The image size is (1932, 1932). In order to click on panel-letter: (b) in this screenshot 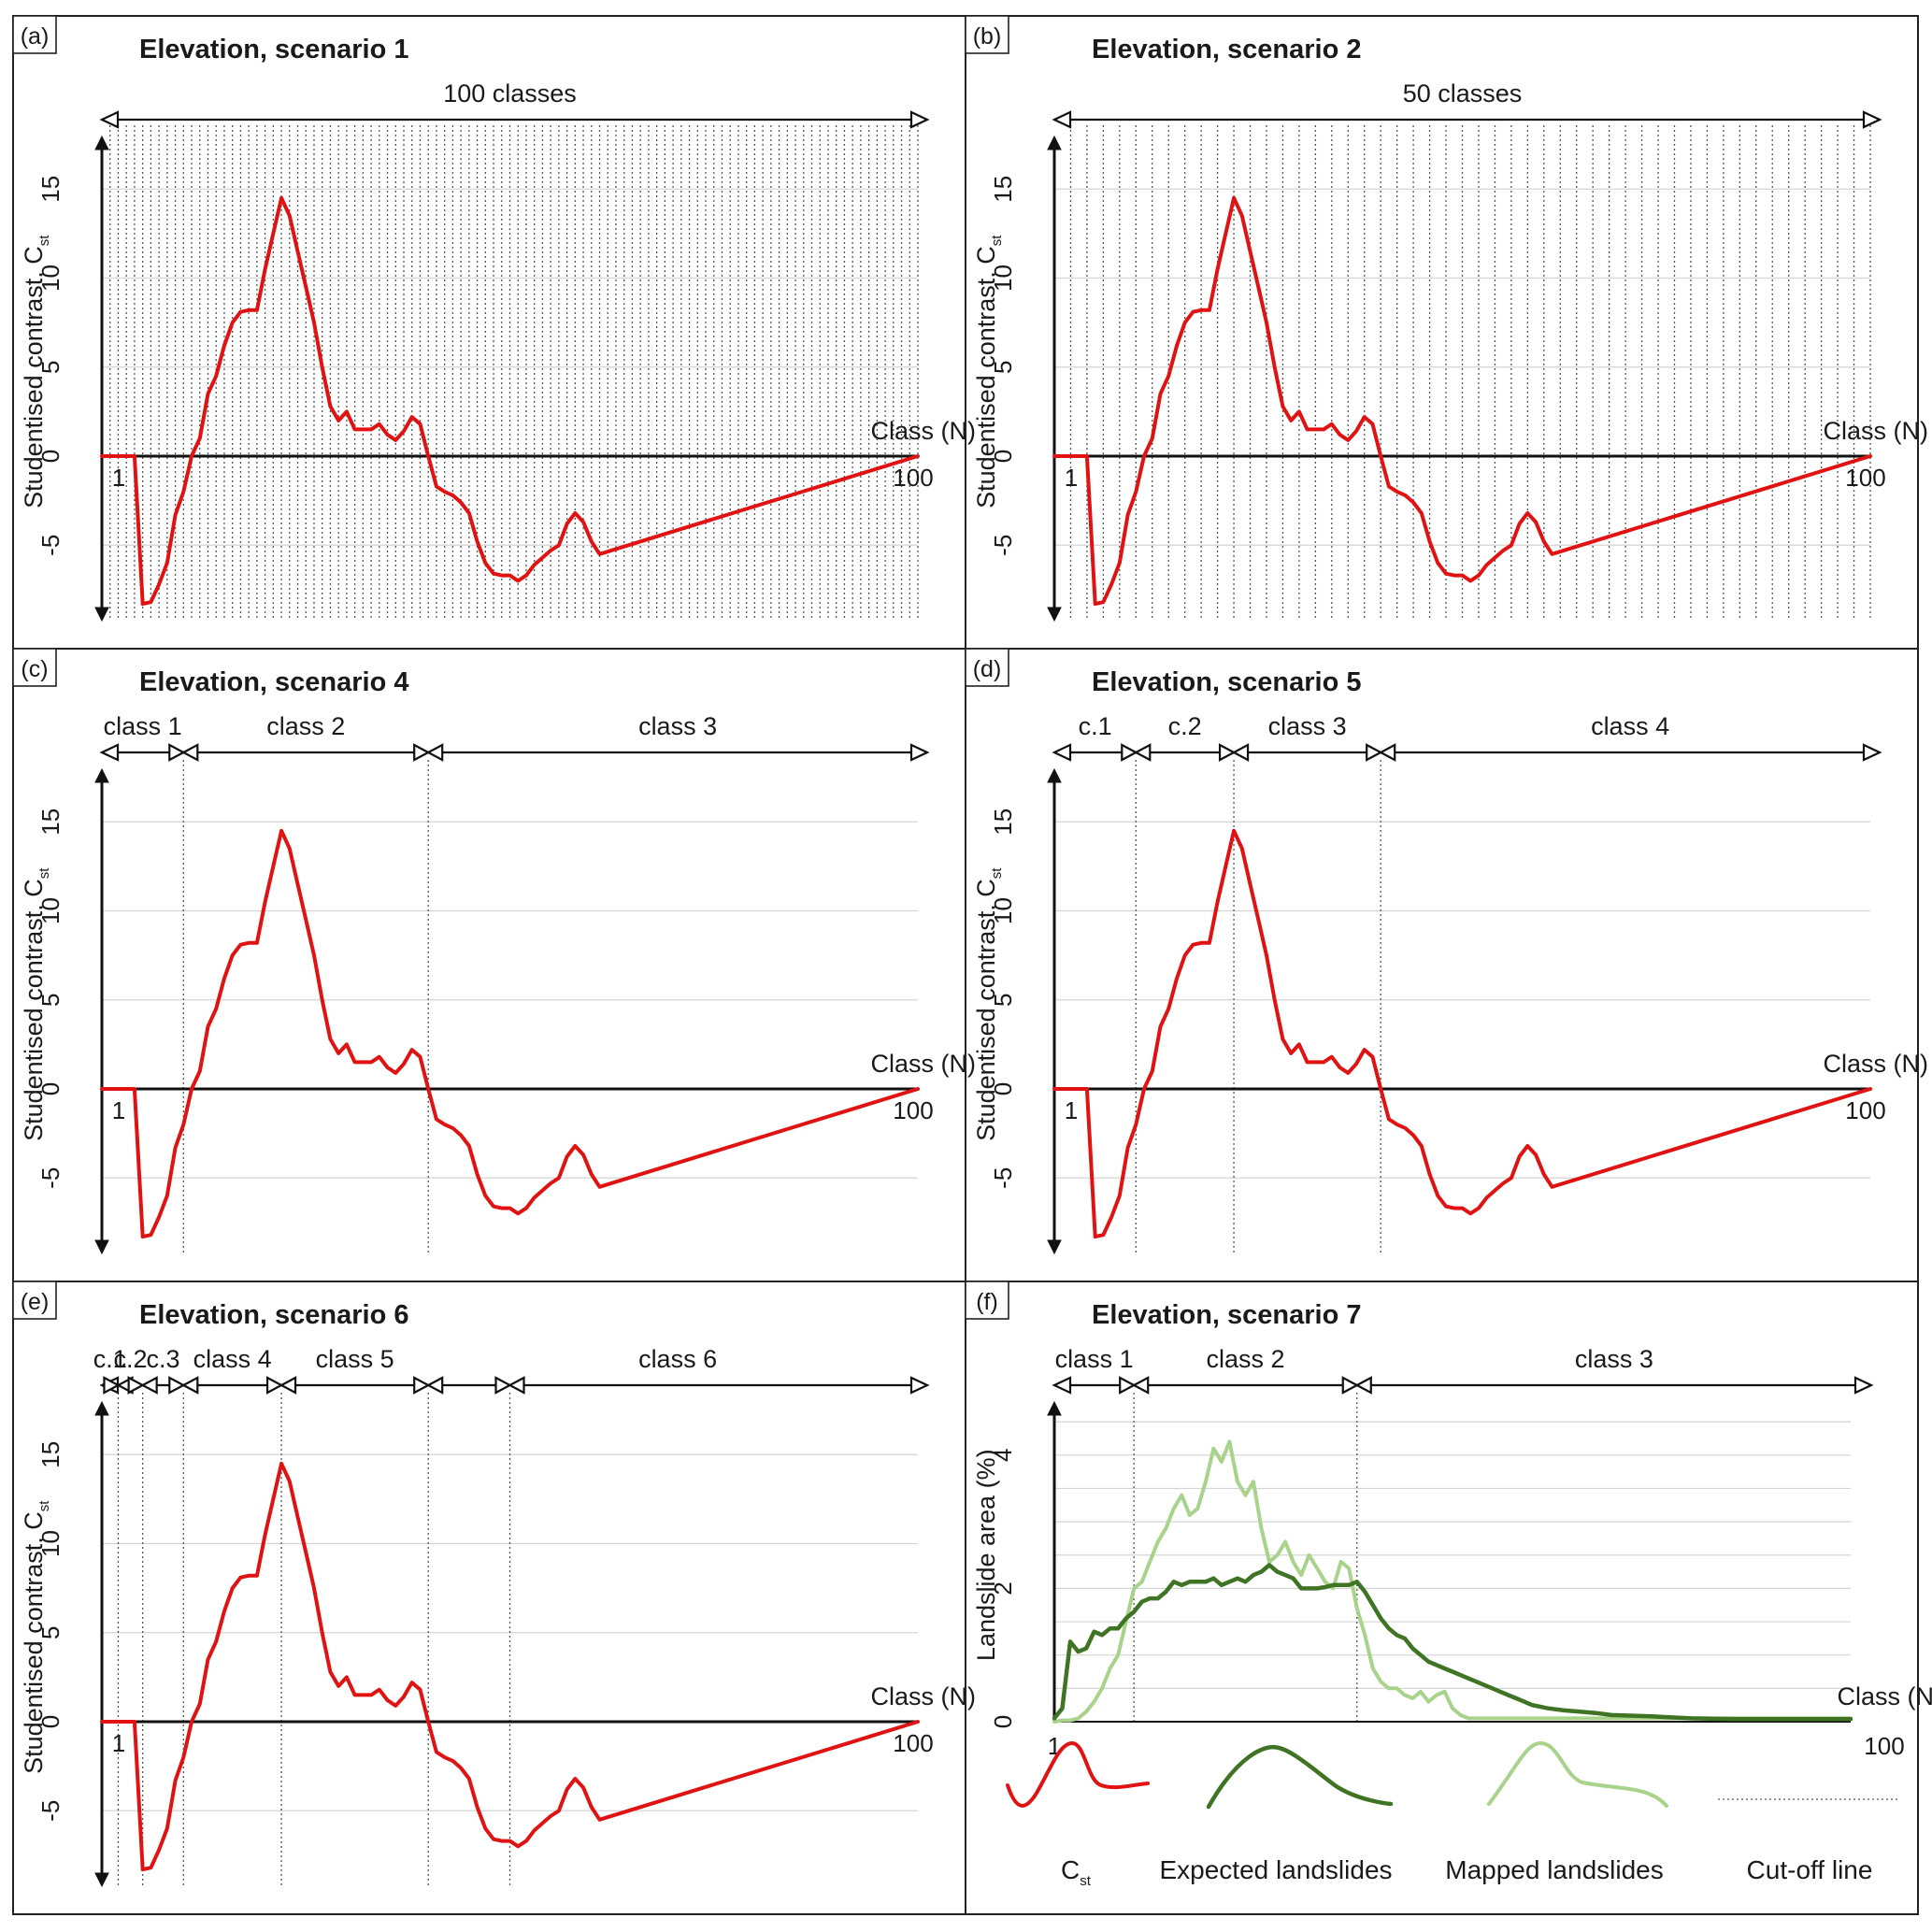, I will do `click(987, 36)`.